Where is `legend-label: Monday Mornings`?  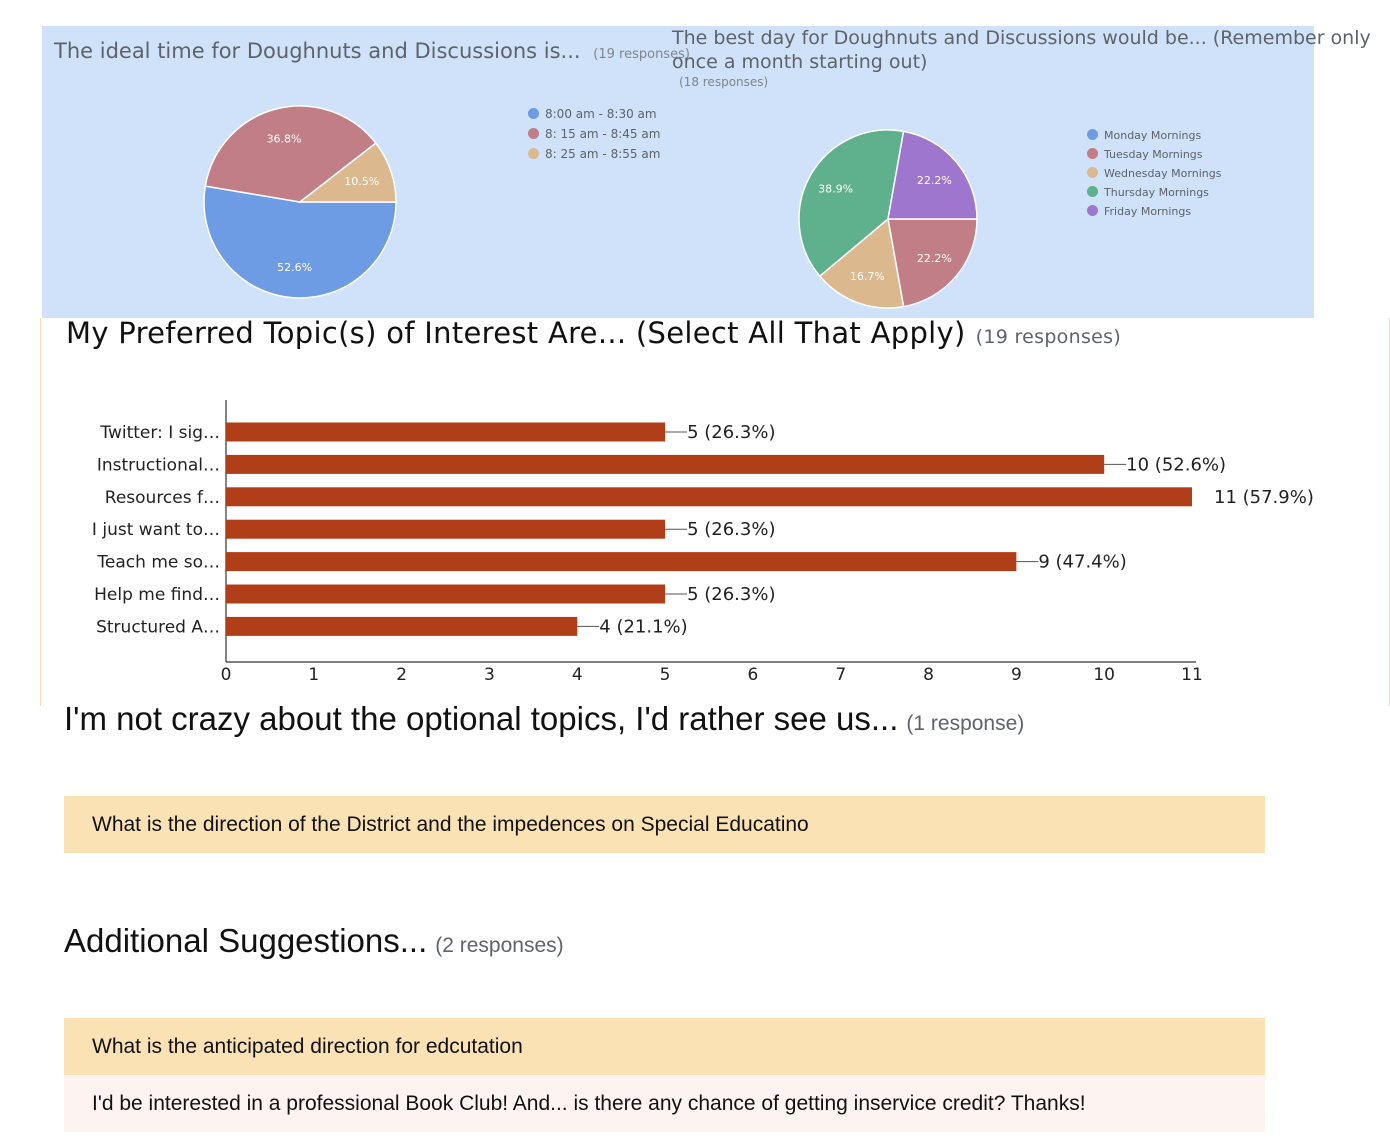
legend-label: Monday Mornings is located at coordinates (1153, 135).